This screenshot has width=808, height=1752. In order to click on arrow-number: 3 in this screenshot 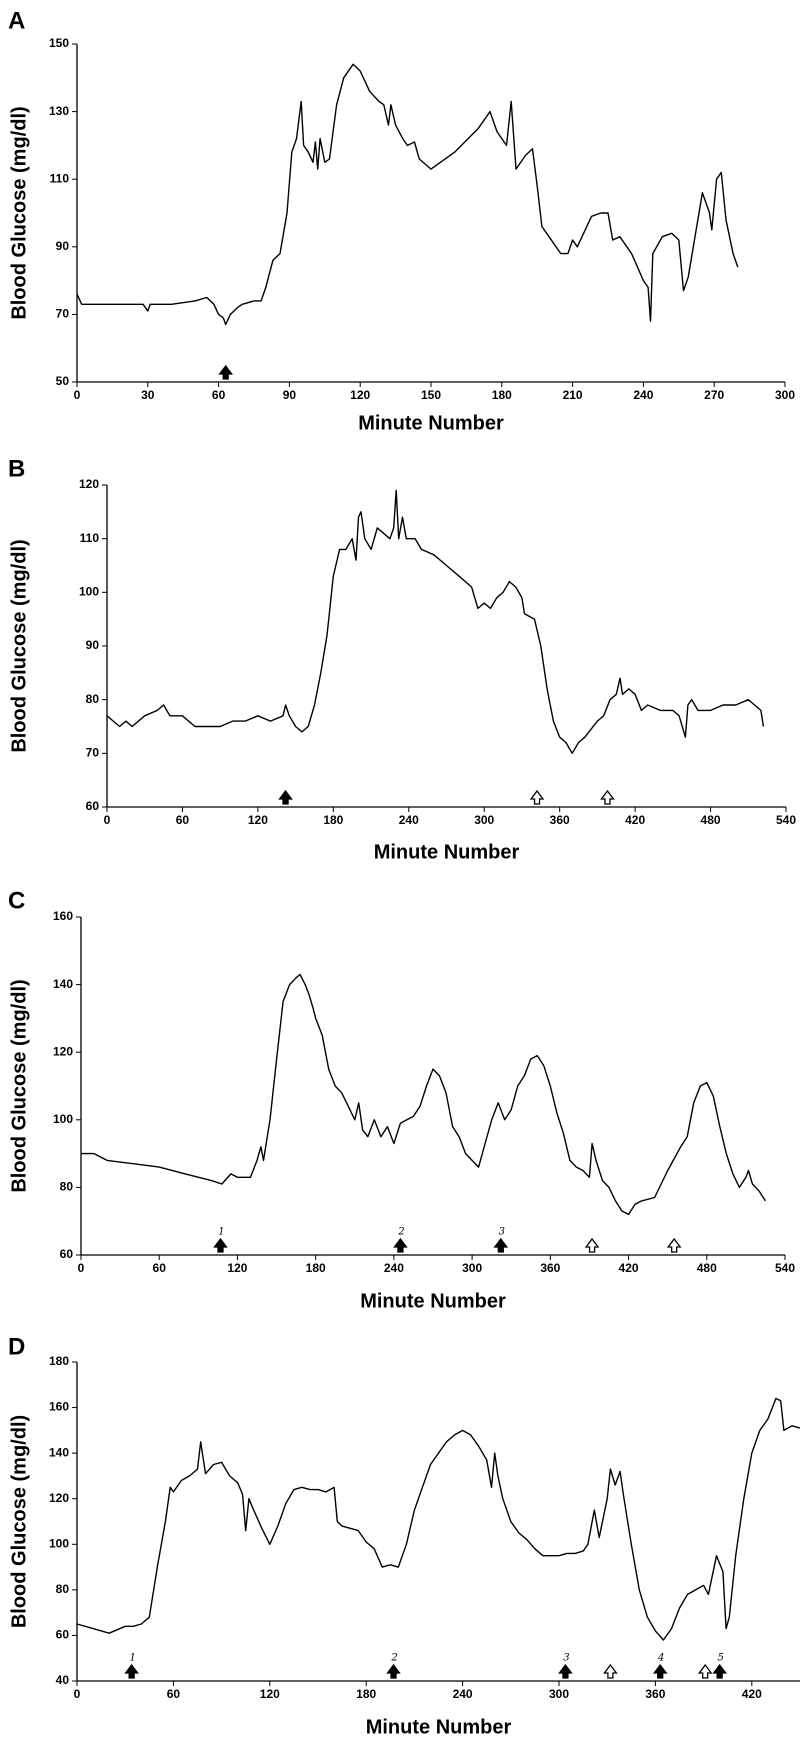, I will do `click(566, 1658)`.